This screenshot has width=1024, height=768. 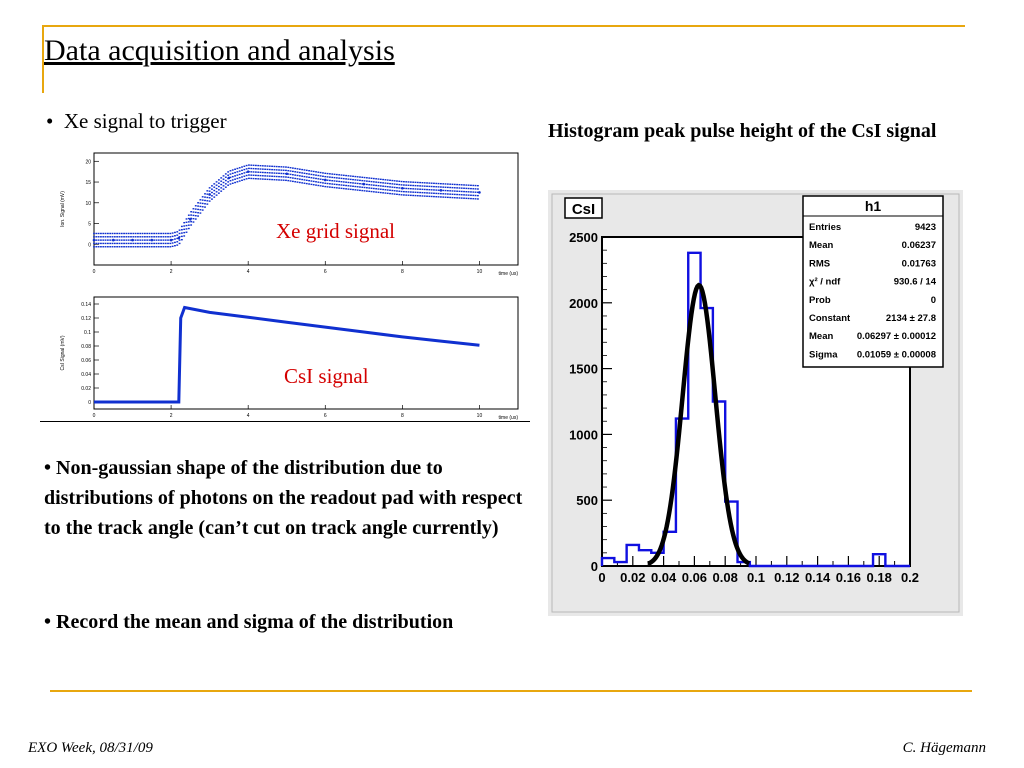 What do you see at coordinates (821, 336) in the screenshot?
I see `stats-row-label: Mean` at bounding box center [821, 336].